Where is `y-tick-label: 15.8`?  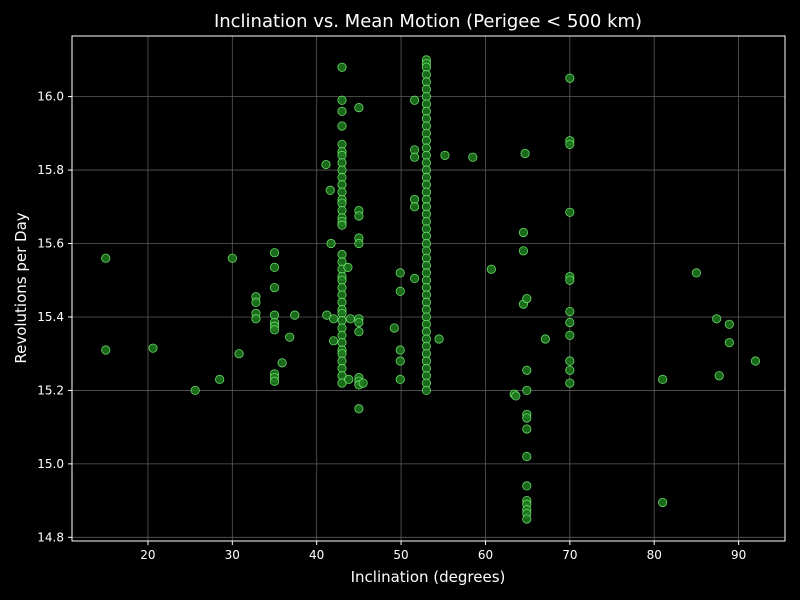
y-tick-label: 15.8 is located at coordinates (50, 170).